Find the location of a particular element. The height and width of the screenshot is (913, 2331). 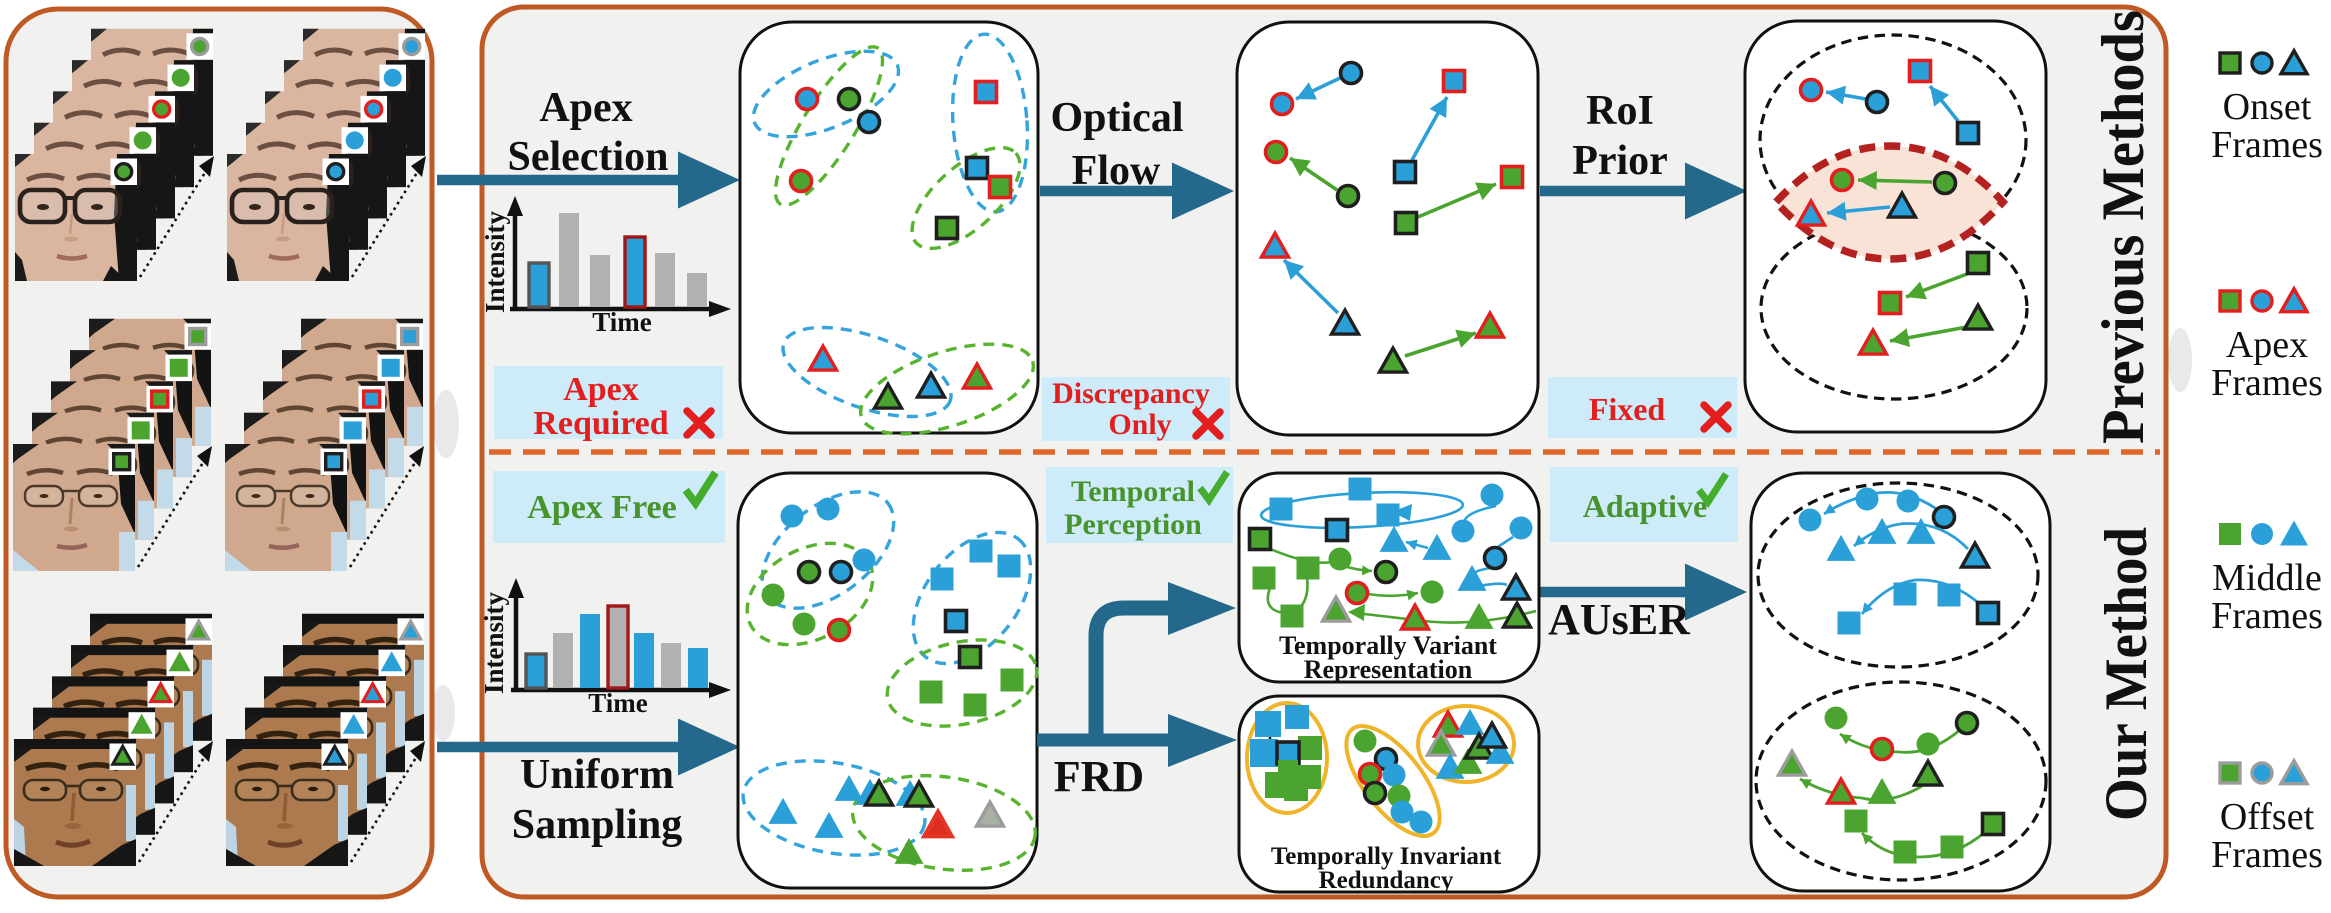

svg-text: Onset is located at coordinates (2267, 107).